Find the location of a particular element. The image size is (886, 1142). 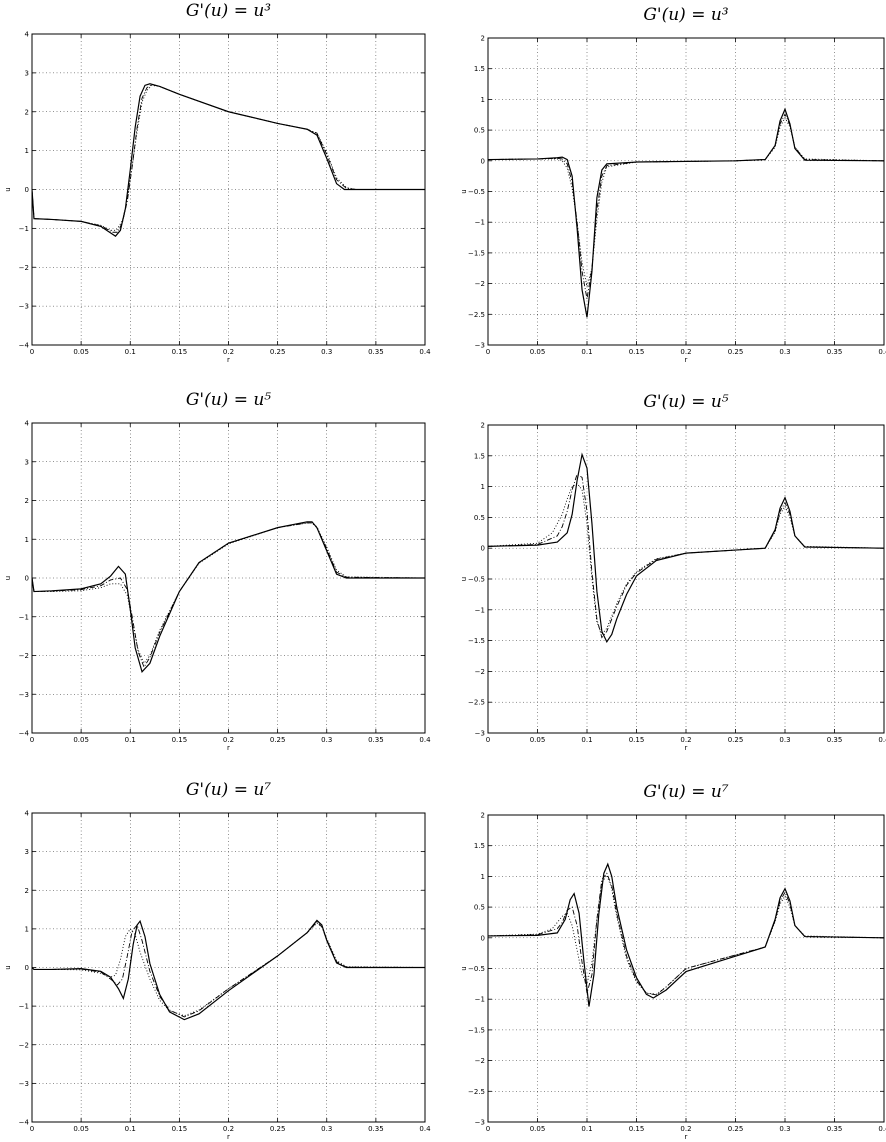

chart-title: G'(u) = u⁷ is located at coordinates (228, 790).